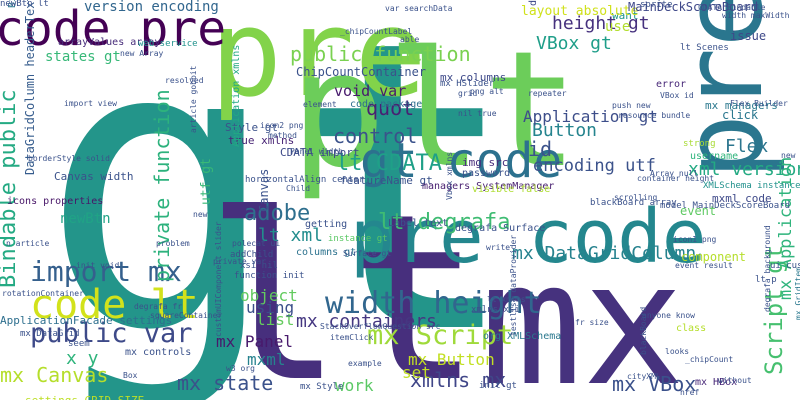 The height and width of the screenshot is (400, 800). Describe the element at coordinates (380, 326) in the screenshot. I see `cloud-word-stackoverflowquestion-src: StackOverflowQuestion src` at that location.